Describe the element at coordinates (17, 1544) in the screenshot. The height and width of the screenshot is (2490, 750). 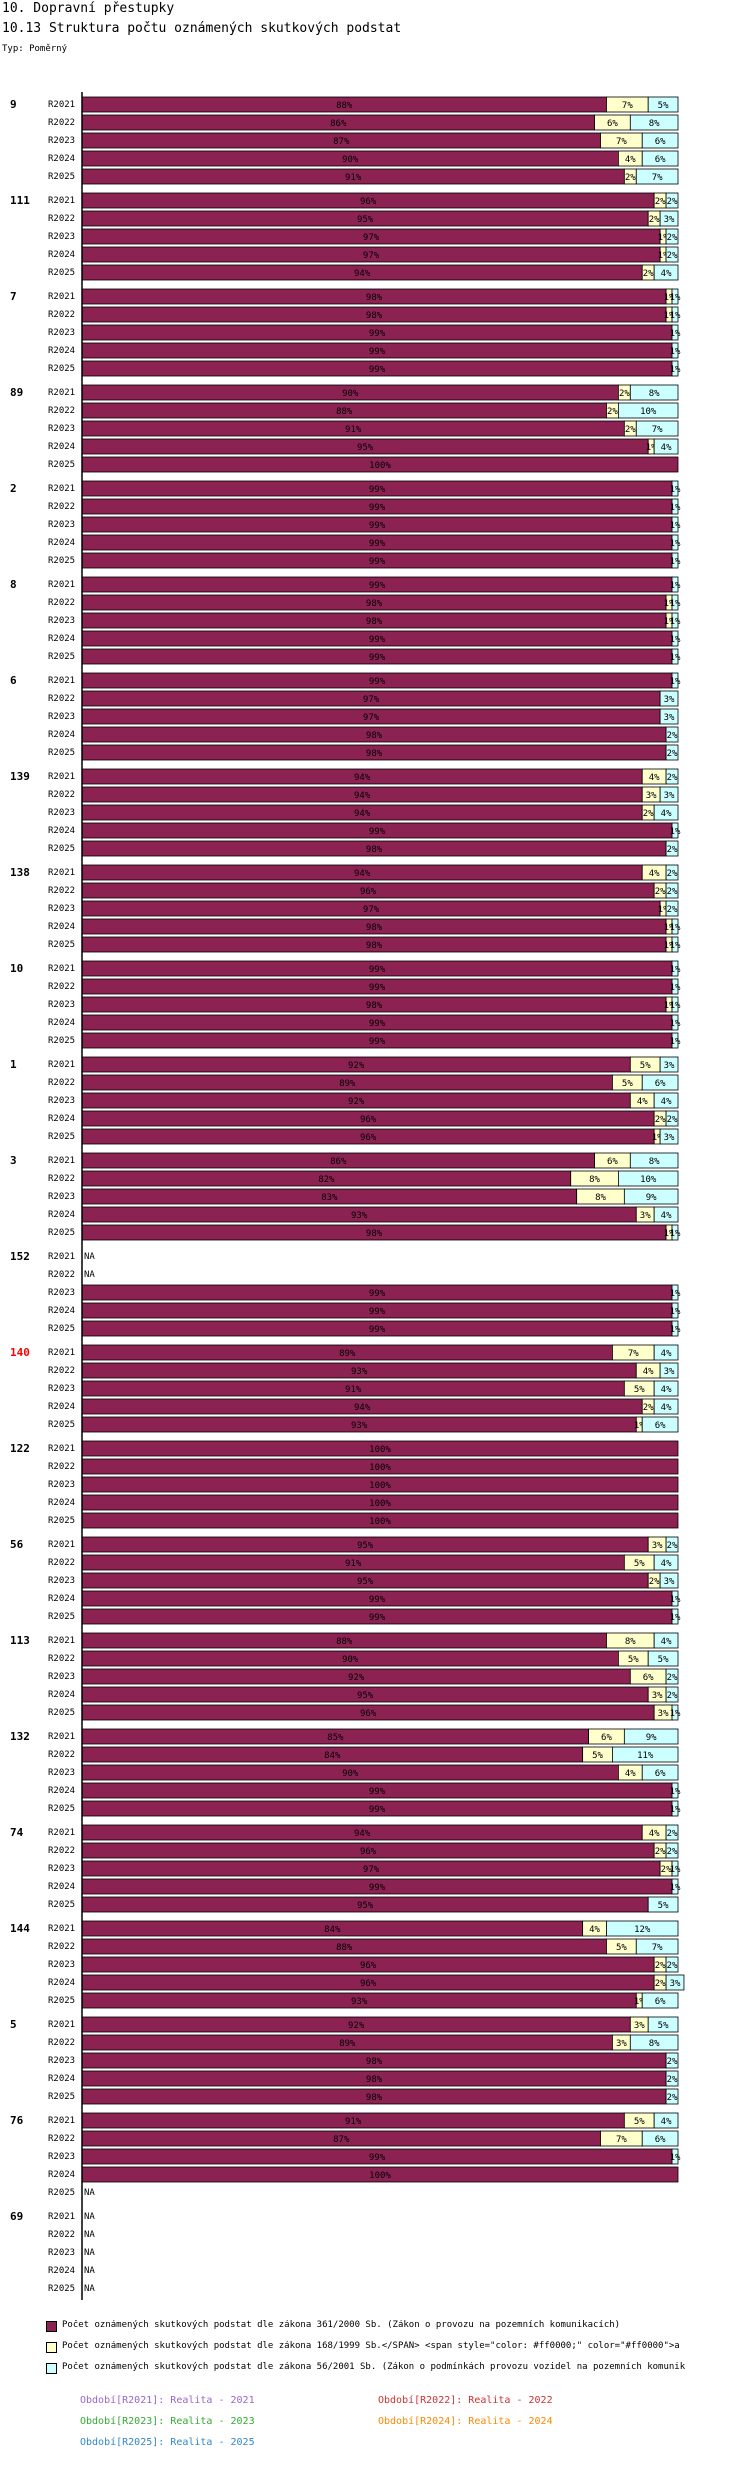
I see `group-label: 56` at that location.